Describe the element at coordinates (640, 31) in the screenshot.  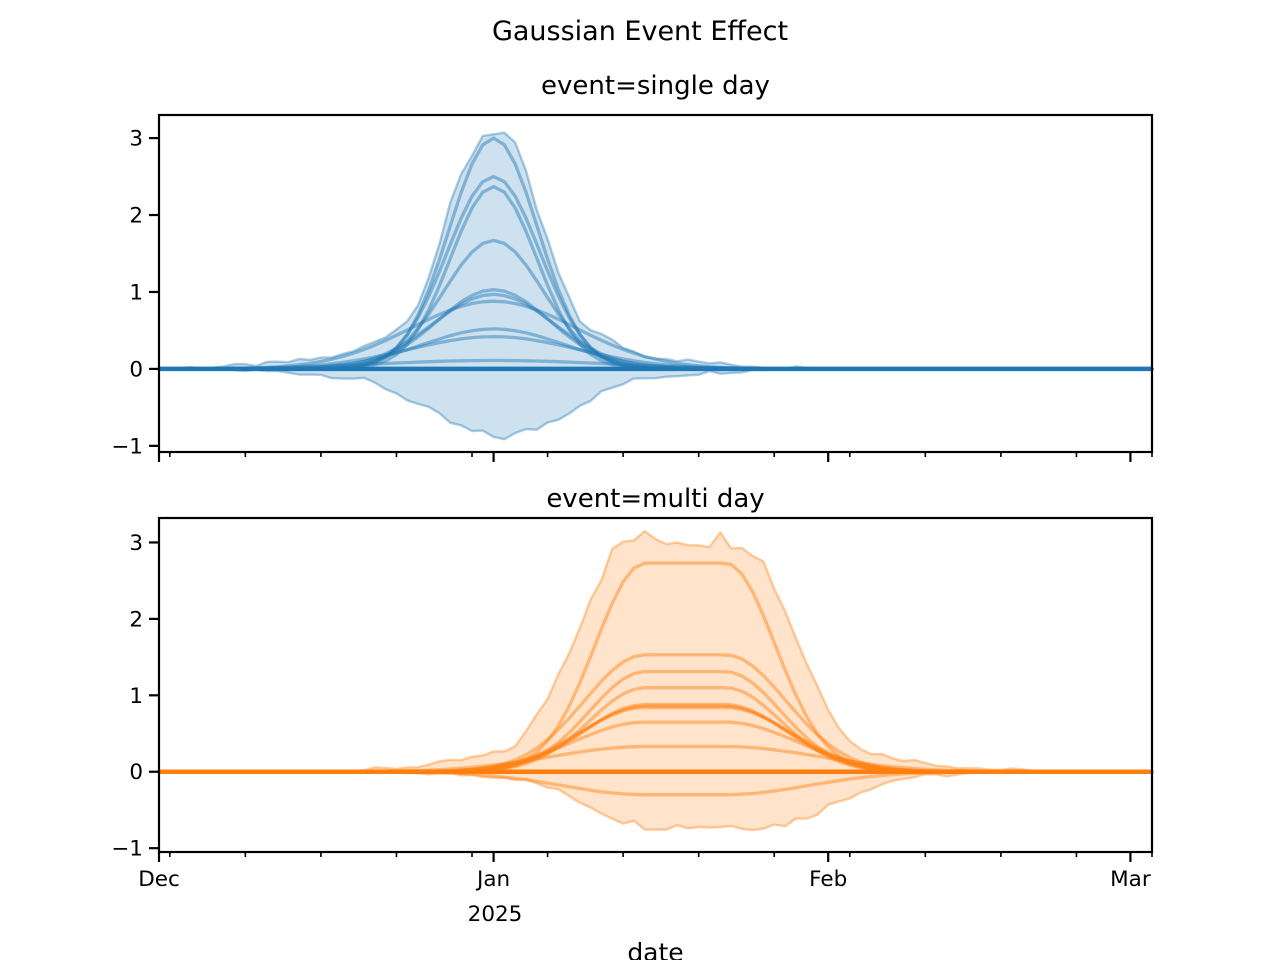
I see `figure-title: Gaussian Event Effect` at that location.